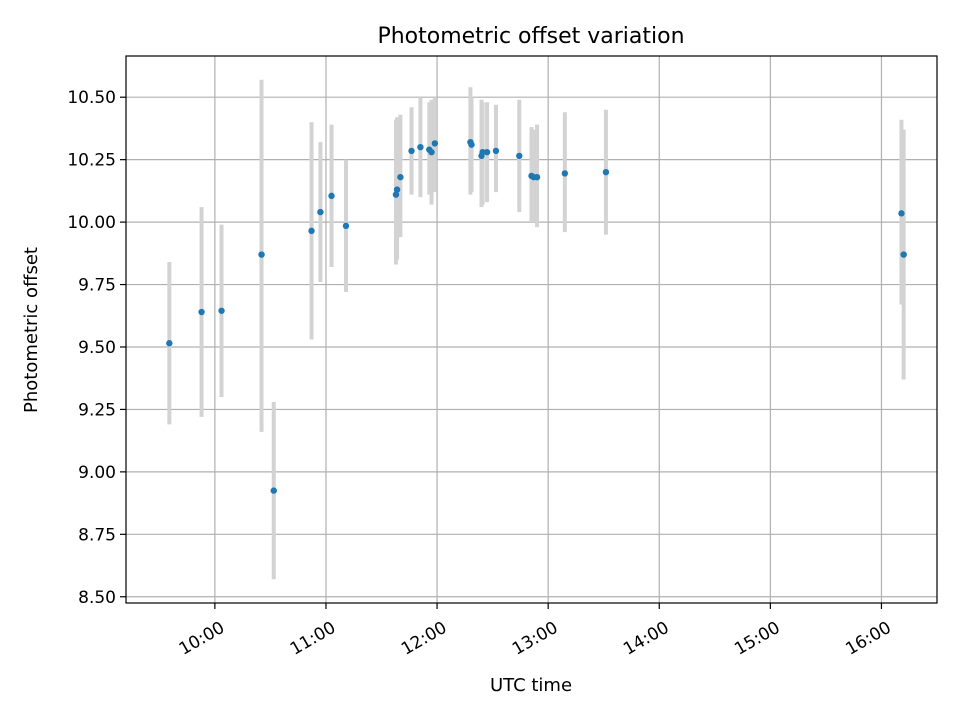 This screenshot has height=720, width=960. Describe the element at coordinates (202, 639) in the screenshot. I see `x-tick-label: 10:00` at that location.